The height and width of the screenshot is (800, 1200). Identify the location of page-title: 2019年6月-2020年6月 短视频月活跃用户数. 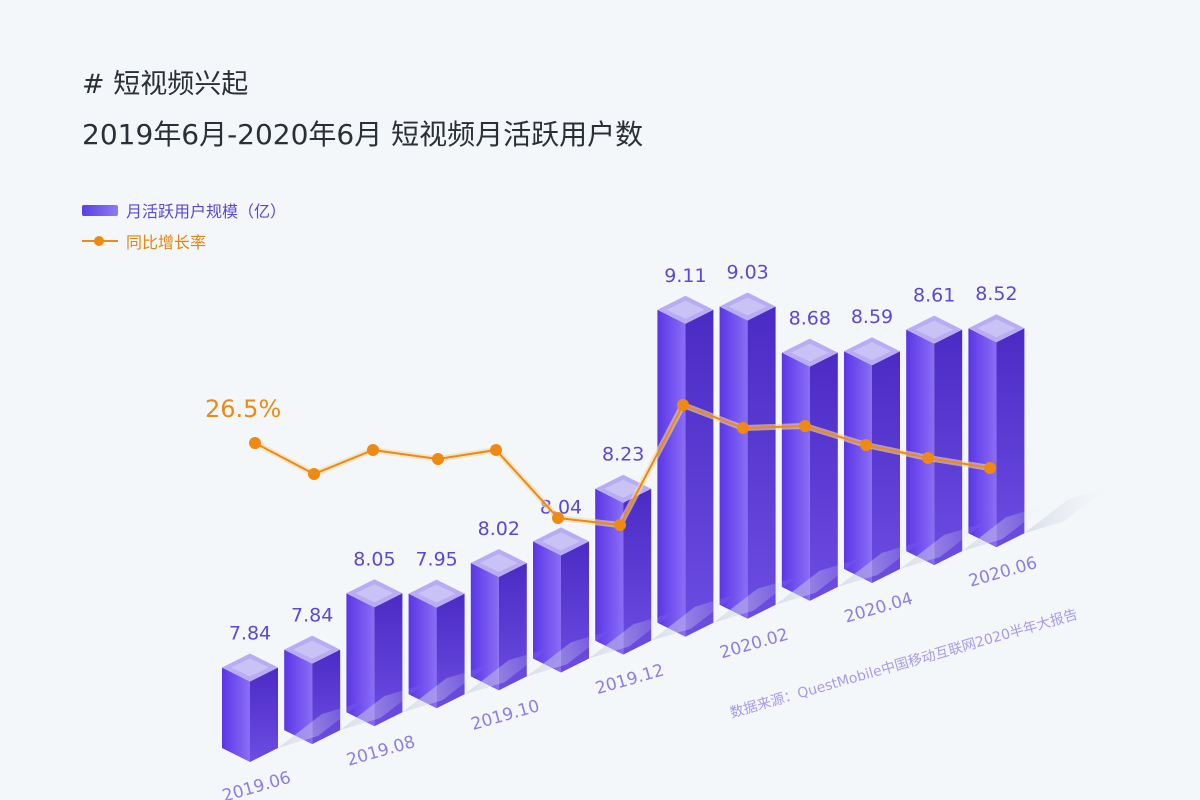
(363, 134).